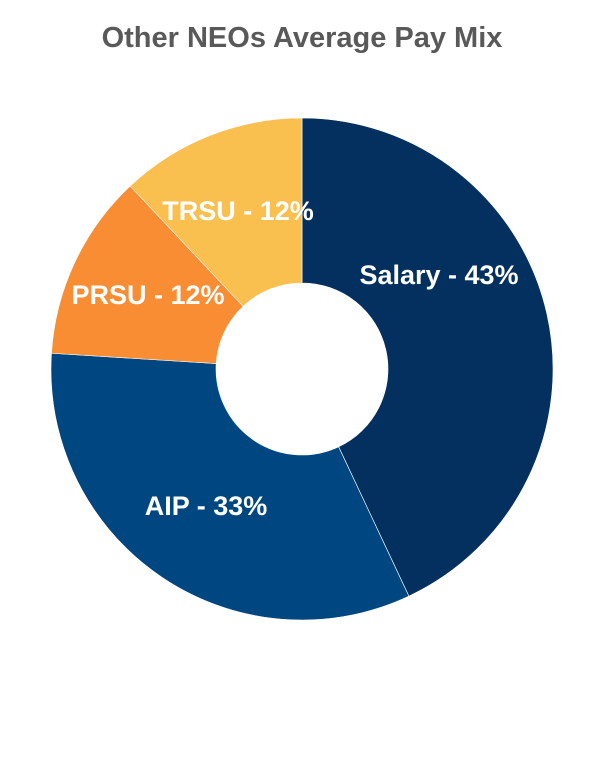 This screenshot has width=604, height=760. What do you see at coordinates (147, 295) in the screenshot?
I see `slice-label-prsu: PRSU - 12%` at bounding box center [147, 295].